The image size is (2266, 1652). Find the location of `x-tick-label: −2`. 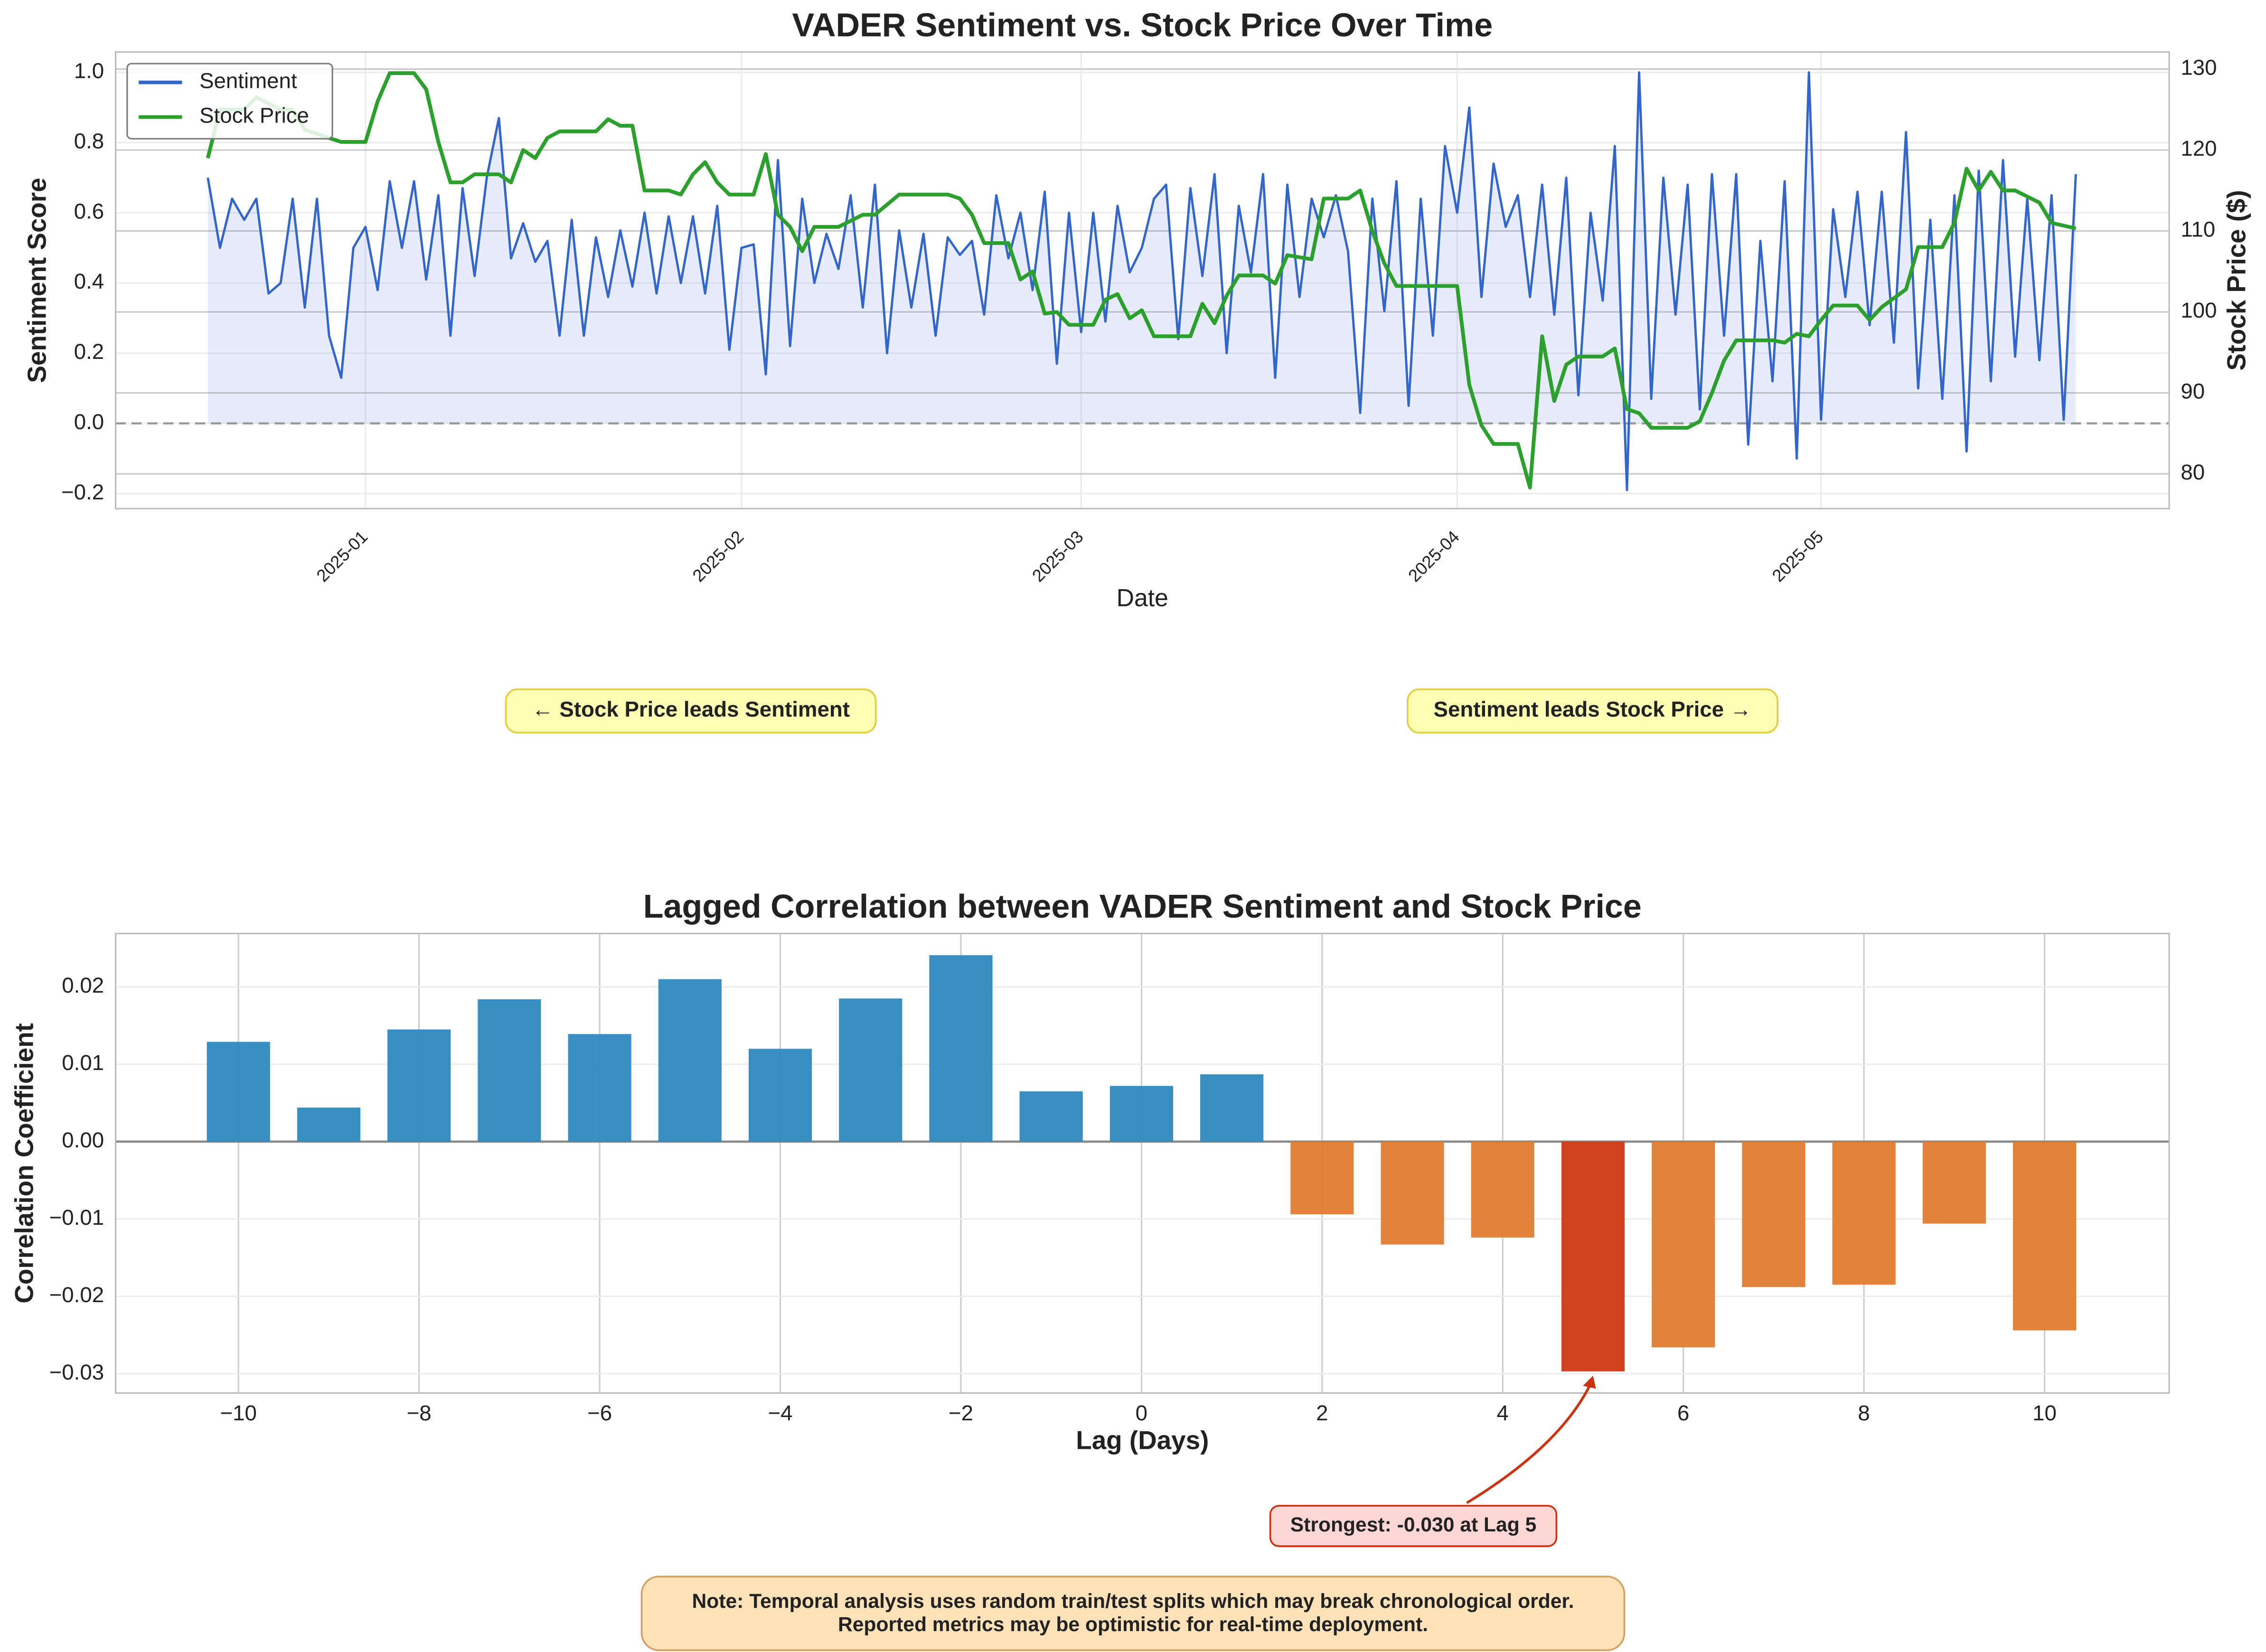

x-tick-label: −2 is located at coordinates (961, 1413).